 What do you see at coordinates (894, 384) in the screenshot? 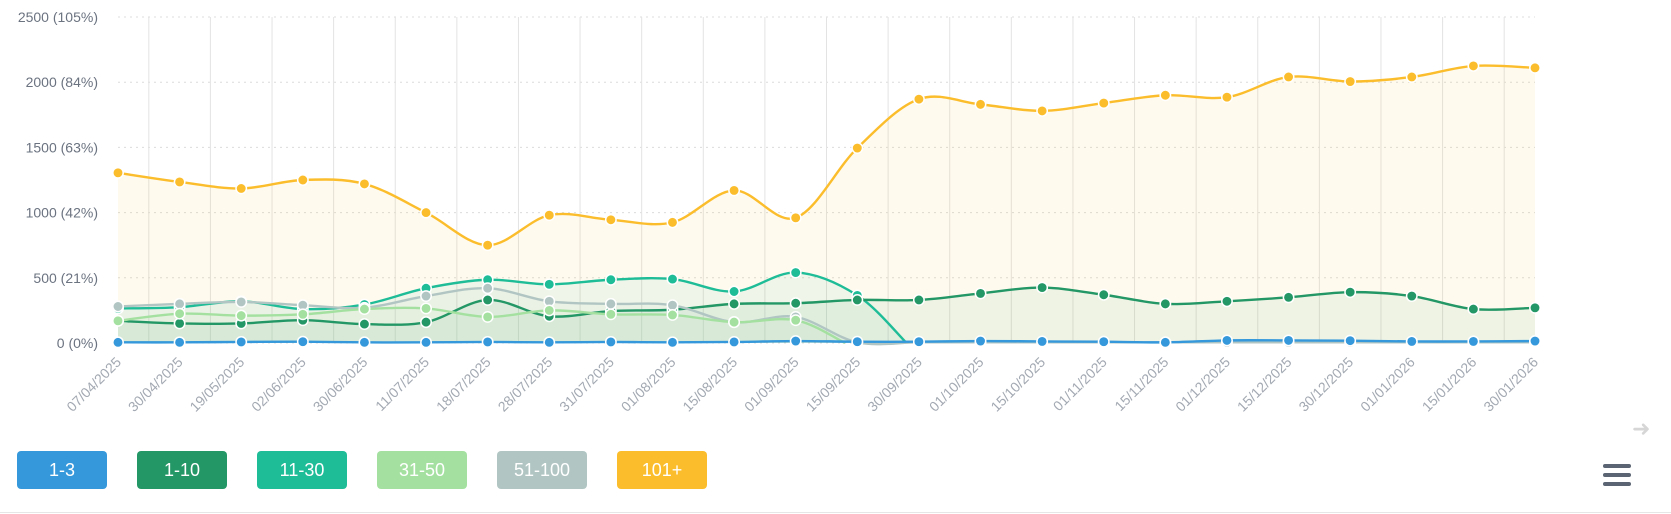
I see `x-tick-label: 30/09/2025` at bounding box center [894, 384].